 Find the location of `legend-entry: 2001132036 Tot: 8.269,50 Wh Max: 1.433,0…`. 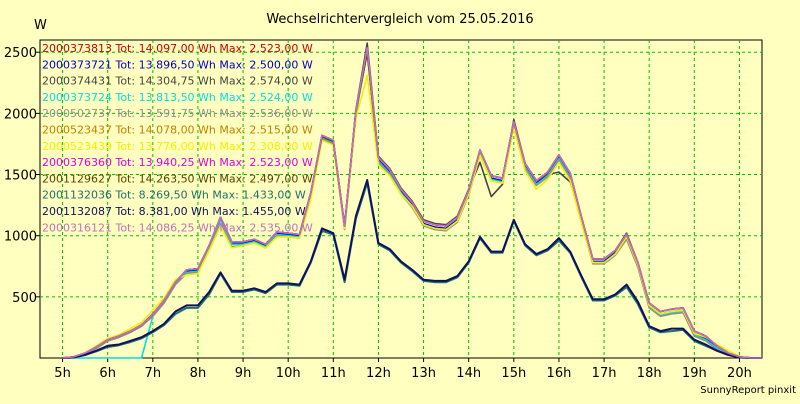

legend-entry: 2001132036 Tot: 8.269,50 Wh Max: 1.433,0… is located at coordinates (174, 195).